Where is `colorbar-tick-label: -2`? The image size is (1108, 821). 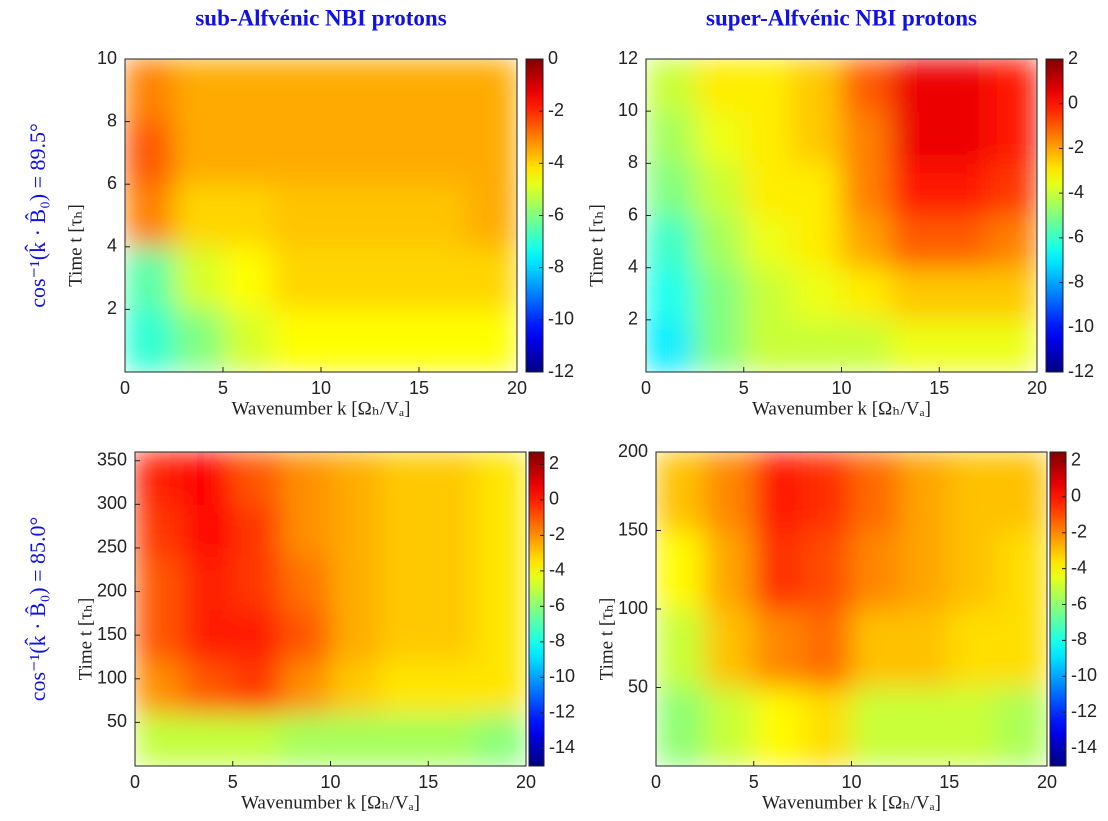 colorbar-tick-label: -2 is located at coordinates (1079, 531).